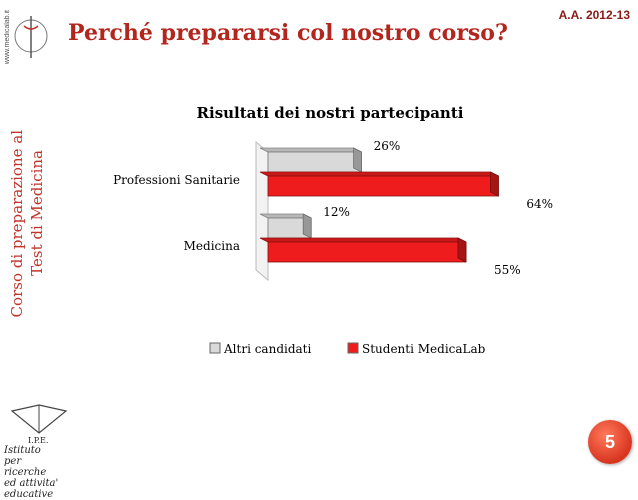 This screenshot has width=638, height=500. Describe the element at coordinates (310, 150) in the screenshot. I see `bar-top-altri-candidati` at that location.